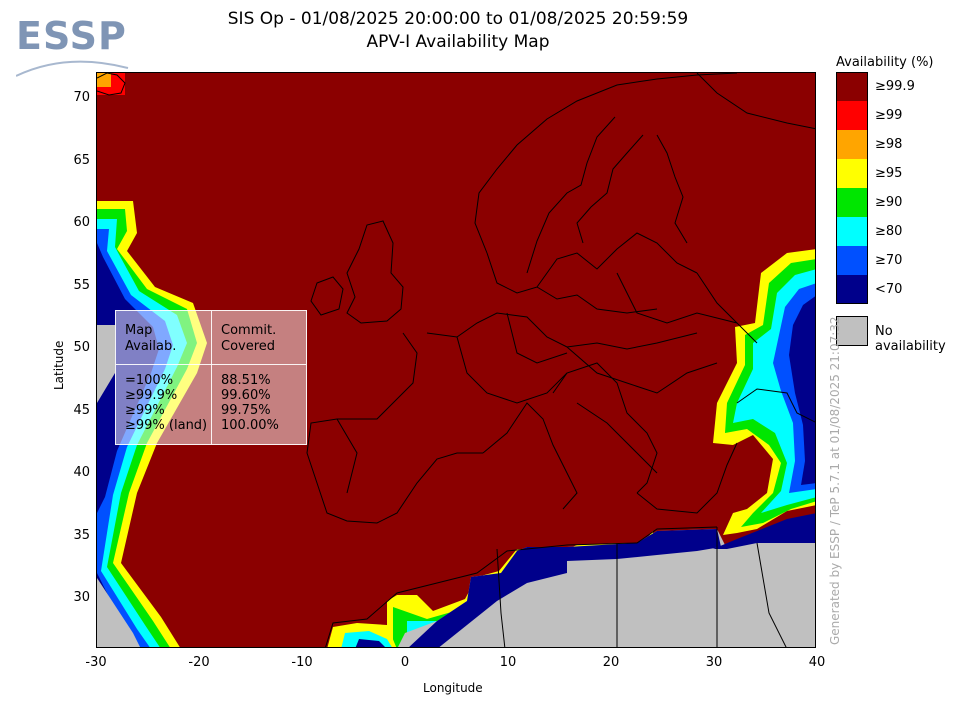 This screenshot has height=720, width=960. I want to click on stats-row-covered: 100.00%, so click(250, 425).